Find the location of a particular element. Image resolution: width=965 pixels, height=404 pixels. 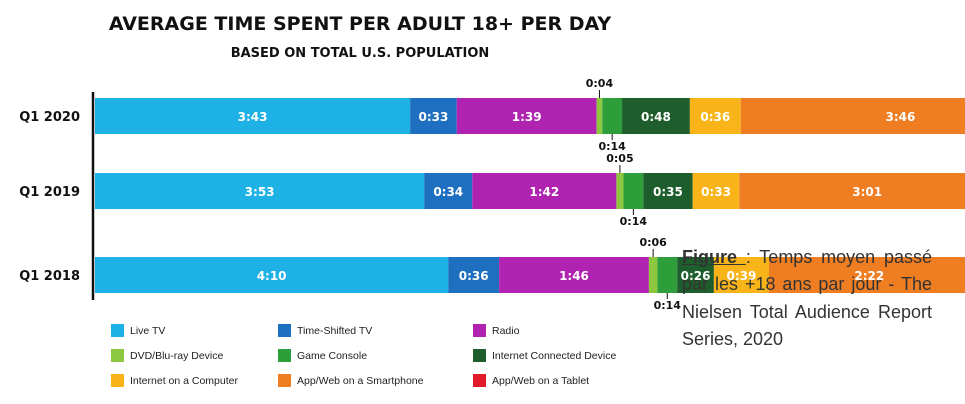

bar-segment-time-shifted-tv-q1-2019 is located at coordinates (448, 191).